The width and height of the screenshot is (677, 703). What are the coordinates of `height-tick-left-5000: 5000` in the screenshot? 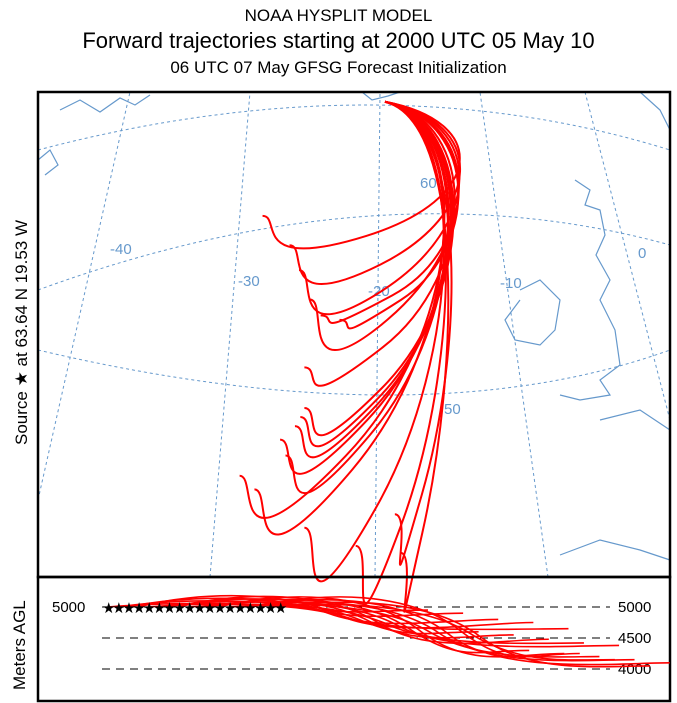 It's located at (68, 607).